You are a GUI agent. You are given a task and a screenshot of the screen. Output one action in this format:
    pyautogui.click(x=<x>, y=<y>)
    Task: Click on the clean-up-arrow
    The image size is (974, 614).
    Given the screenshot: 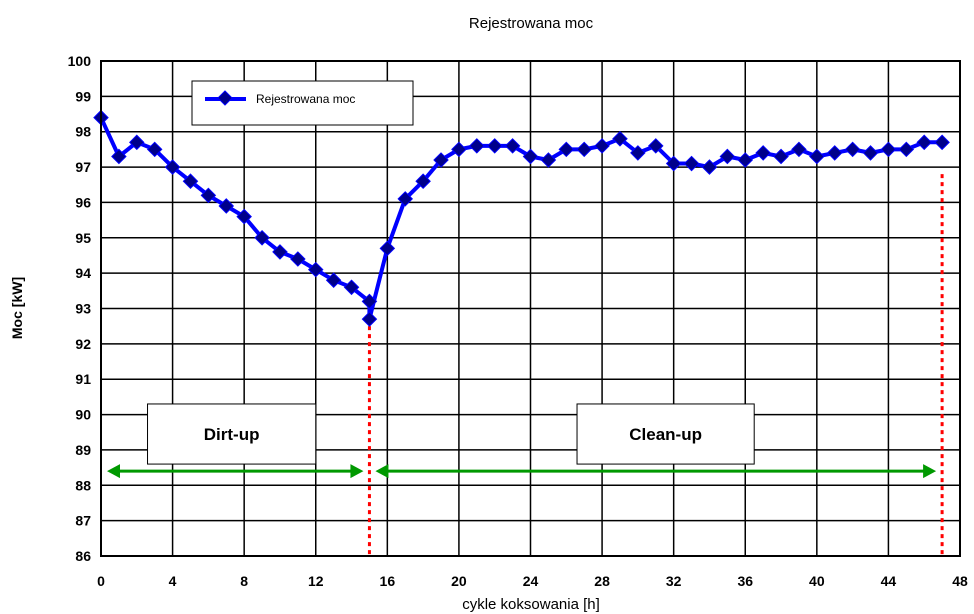 What is the action you would take?
    pyautogui.click(x=656, y=471)
    